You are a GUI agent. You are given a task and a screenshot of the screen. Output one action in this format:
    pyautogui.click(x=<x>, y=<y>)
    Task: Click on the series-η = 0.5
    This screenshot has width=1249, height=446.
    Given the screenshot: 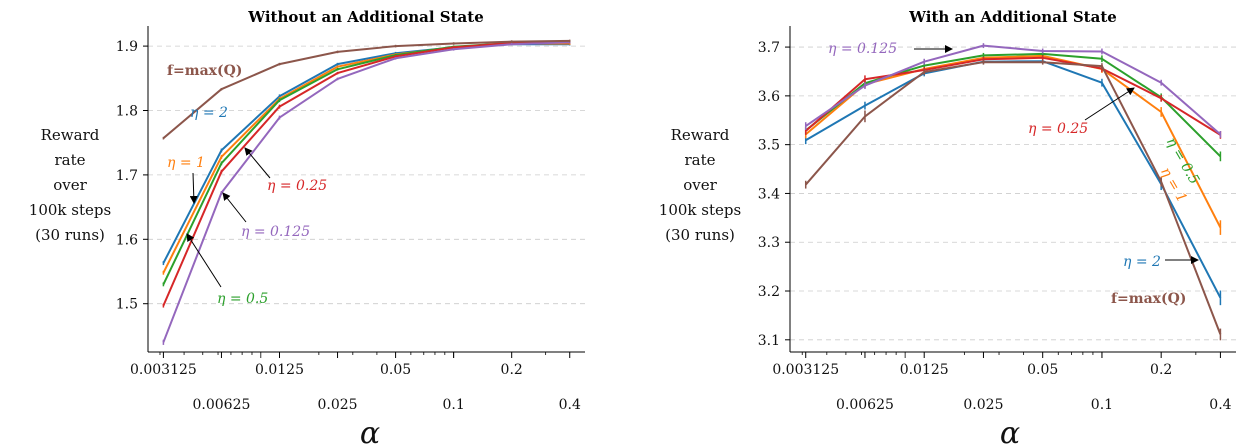 What is the action you would take?
    pyautogui.click(x=1013, y=106)
    